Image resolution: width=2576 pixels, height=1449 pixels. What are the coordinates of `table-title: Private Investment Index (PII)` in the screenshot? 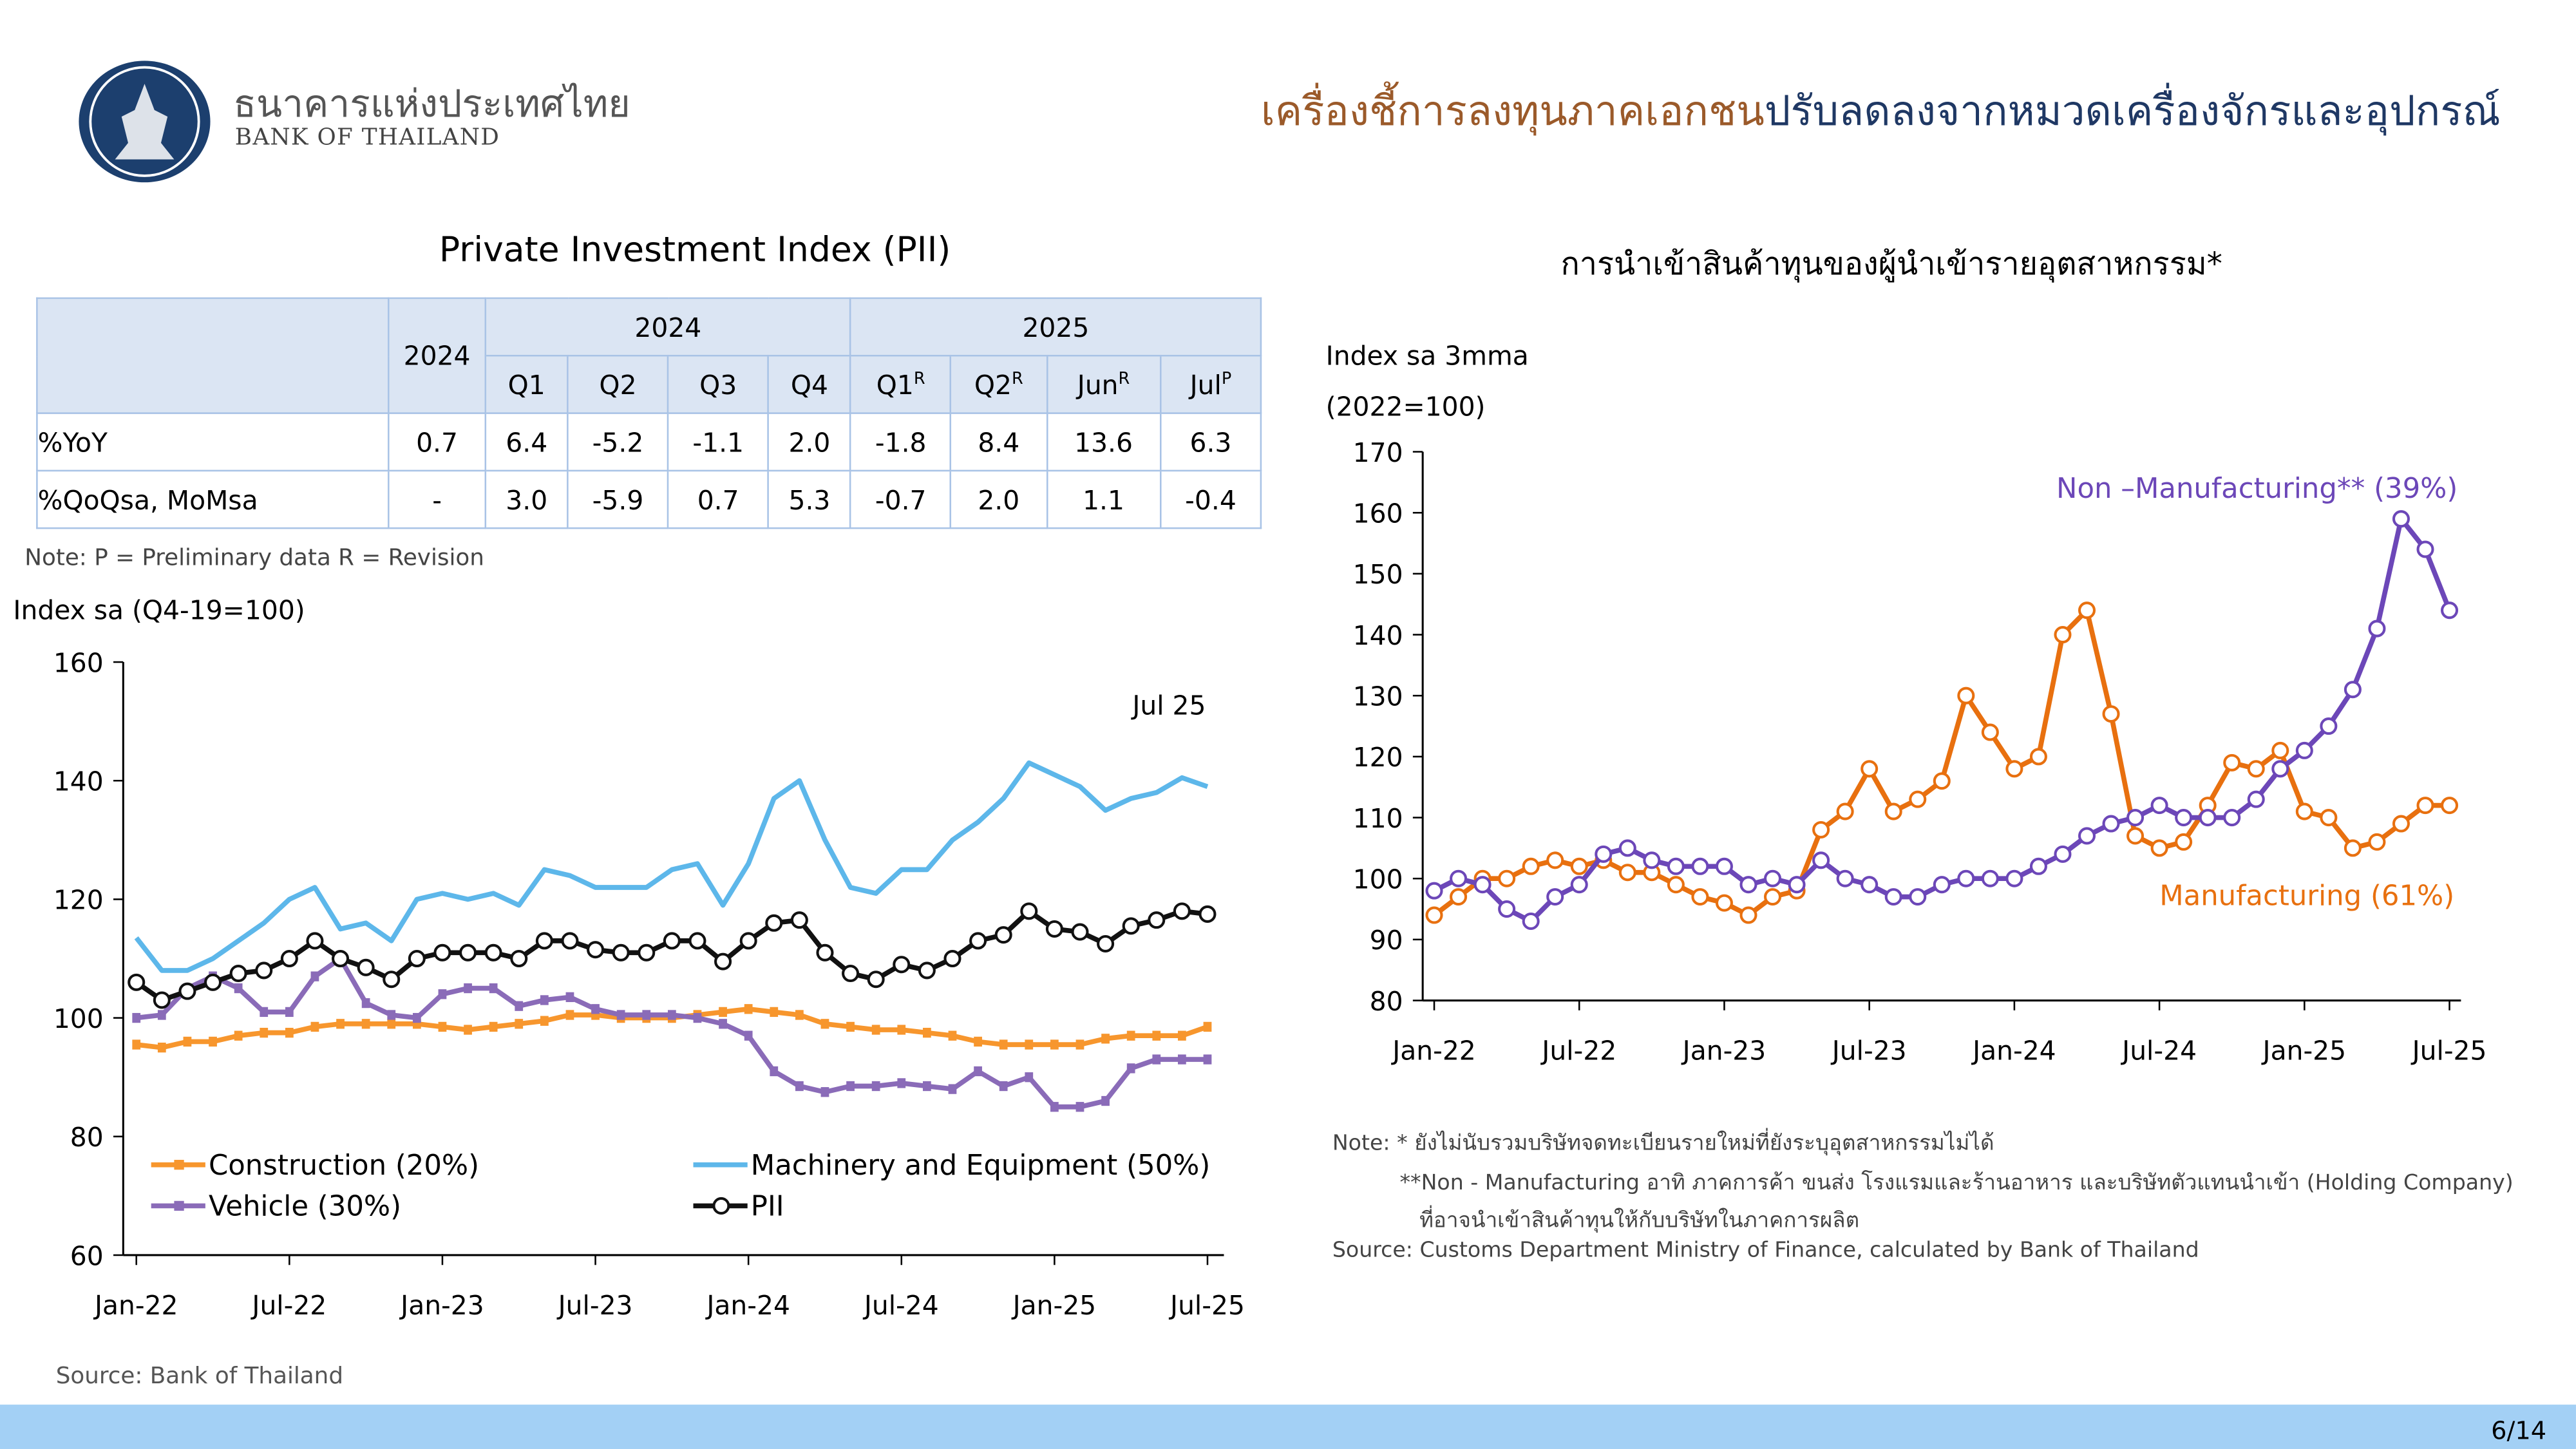 It's located at (695, 250).